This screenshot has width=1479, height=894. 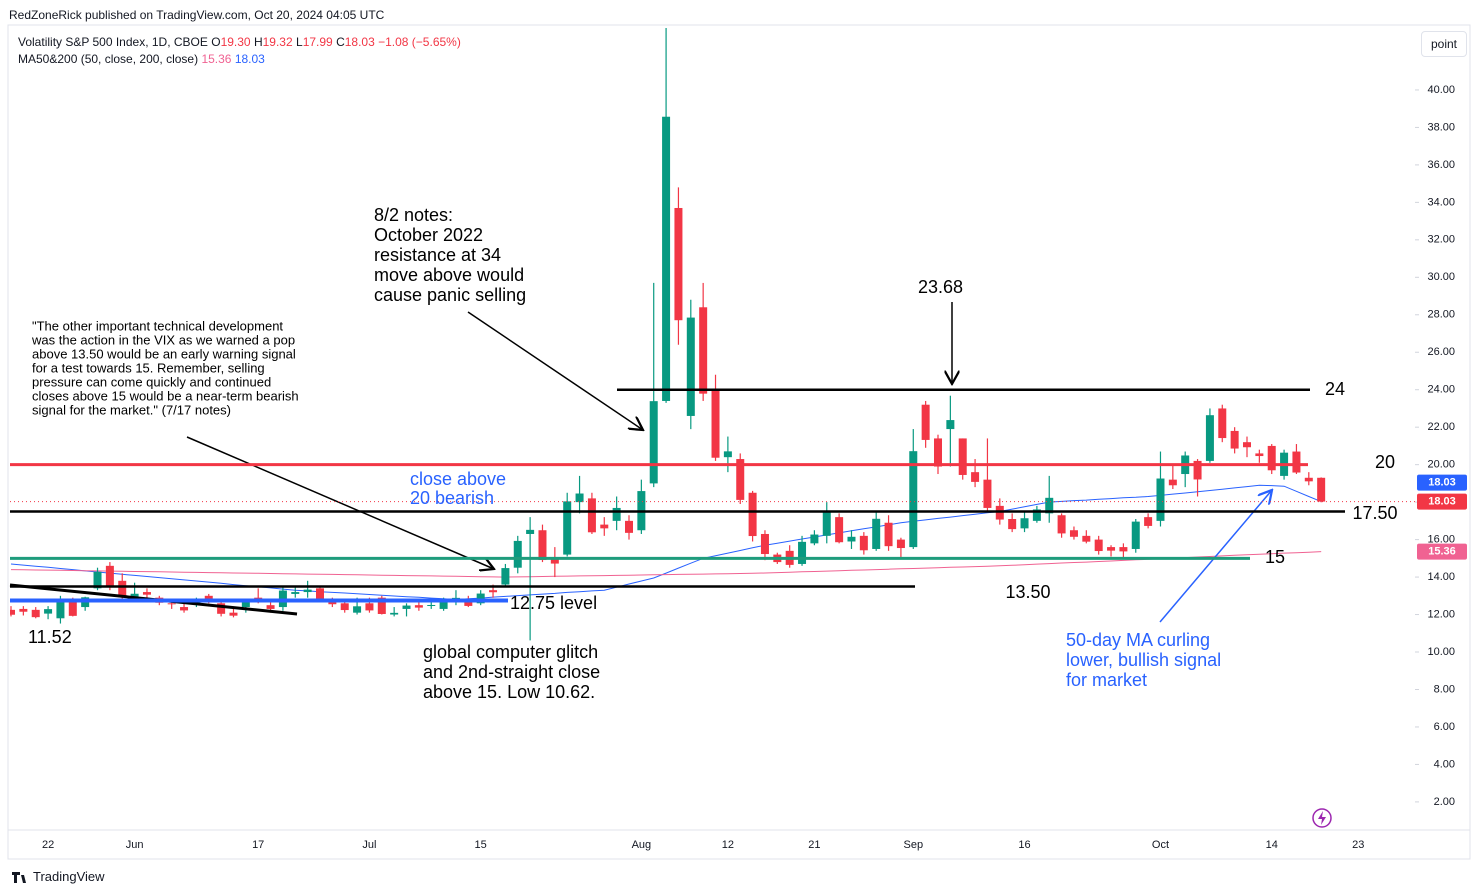 What do you see at coordinates (1442, 551) in the screenshot?
I see `price-badge` at bounding box center [1442, 551].